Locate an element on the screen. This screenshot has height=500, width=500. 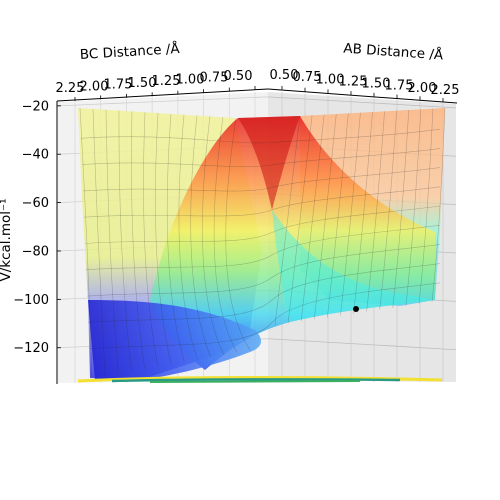
x-tick-label: 0.50 is located at coordinates (238, 76).